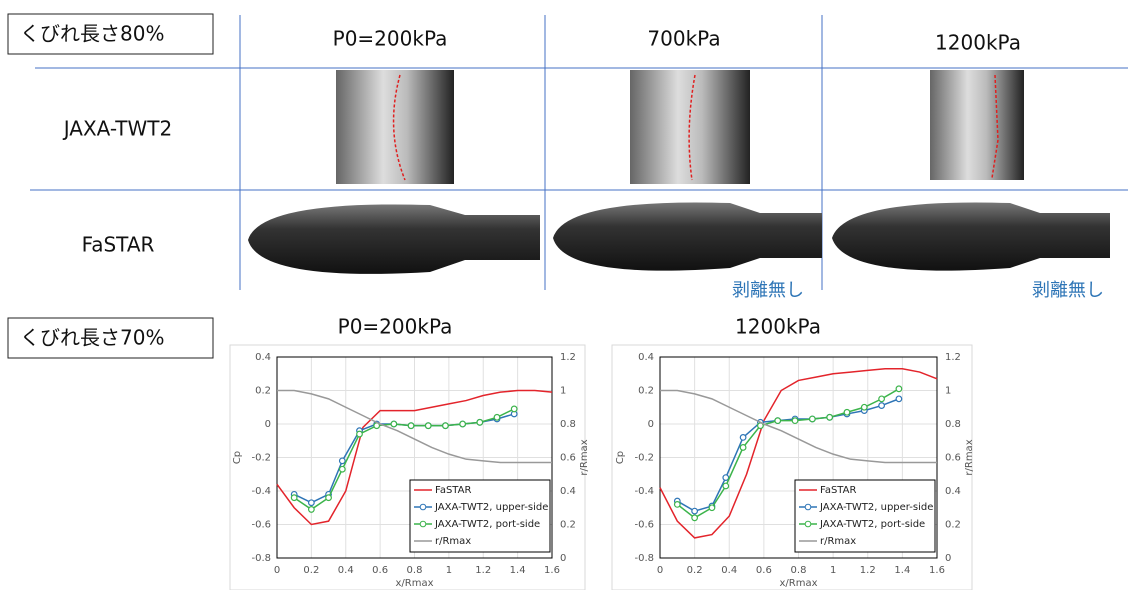 The image size is (1128, 594). Describe the element at coordinates (92, 34) in the screenshot. I see `label-top: くびれ長さ80%` at that location.